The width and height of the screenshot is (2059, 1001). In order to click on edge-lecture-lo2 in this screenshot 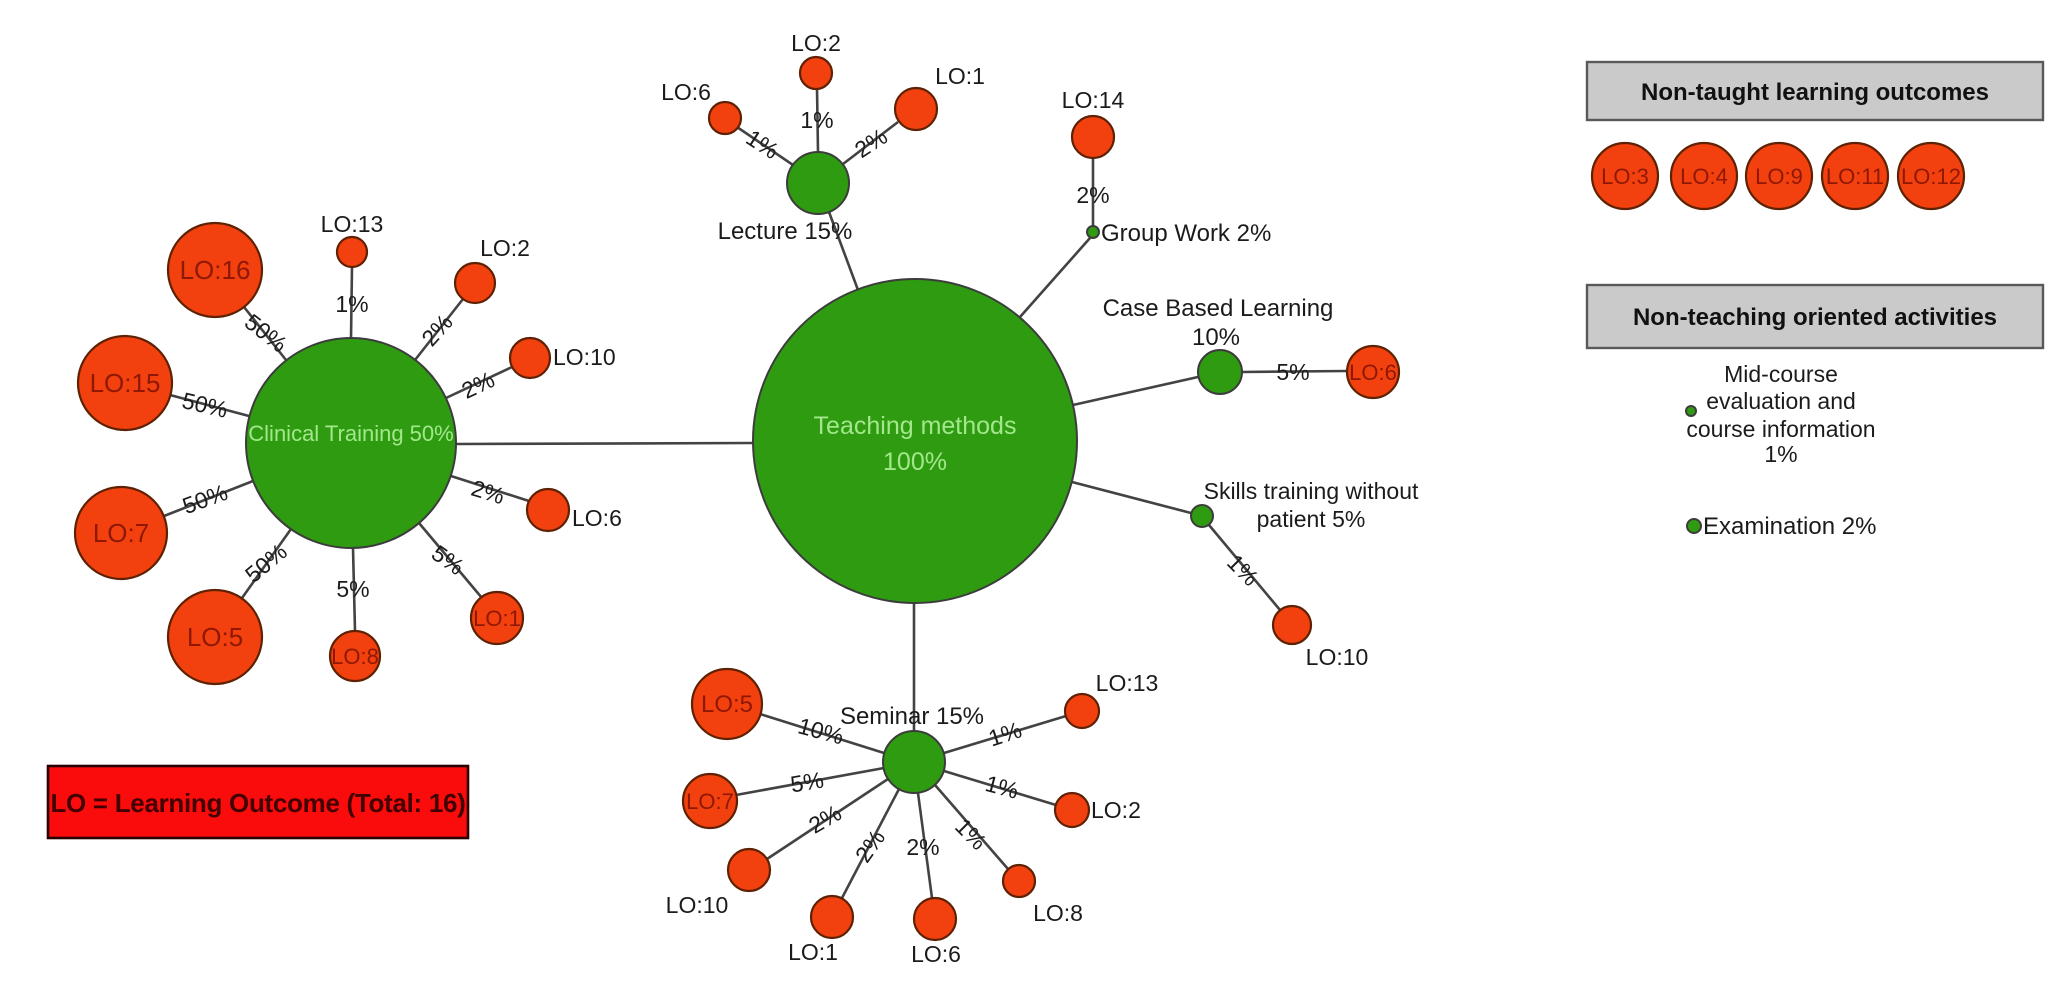, I will do `click(817, 120)`.